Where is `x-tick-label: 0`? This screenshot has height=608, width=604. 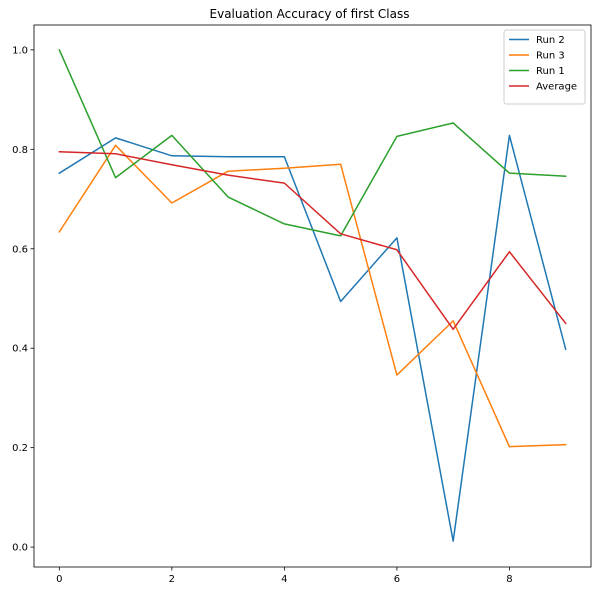
x-tick-label: 0 is located at coordinates (59, 579).